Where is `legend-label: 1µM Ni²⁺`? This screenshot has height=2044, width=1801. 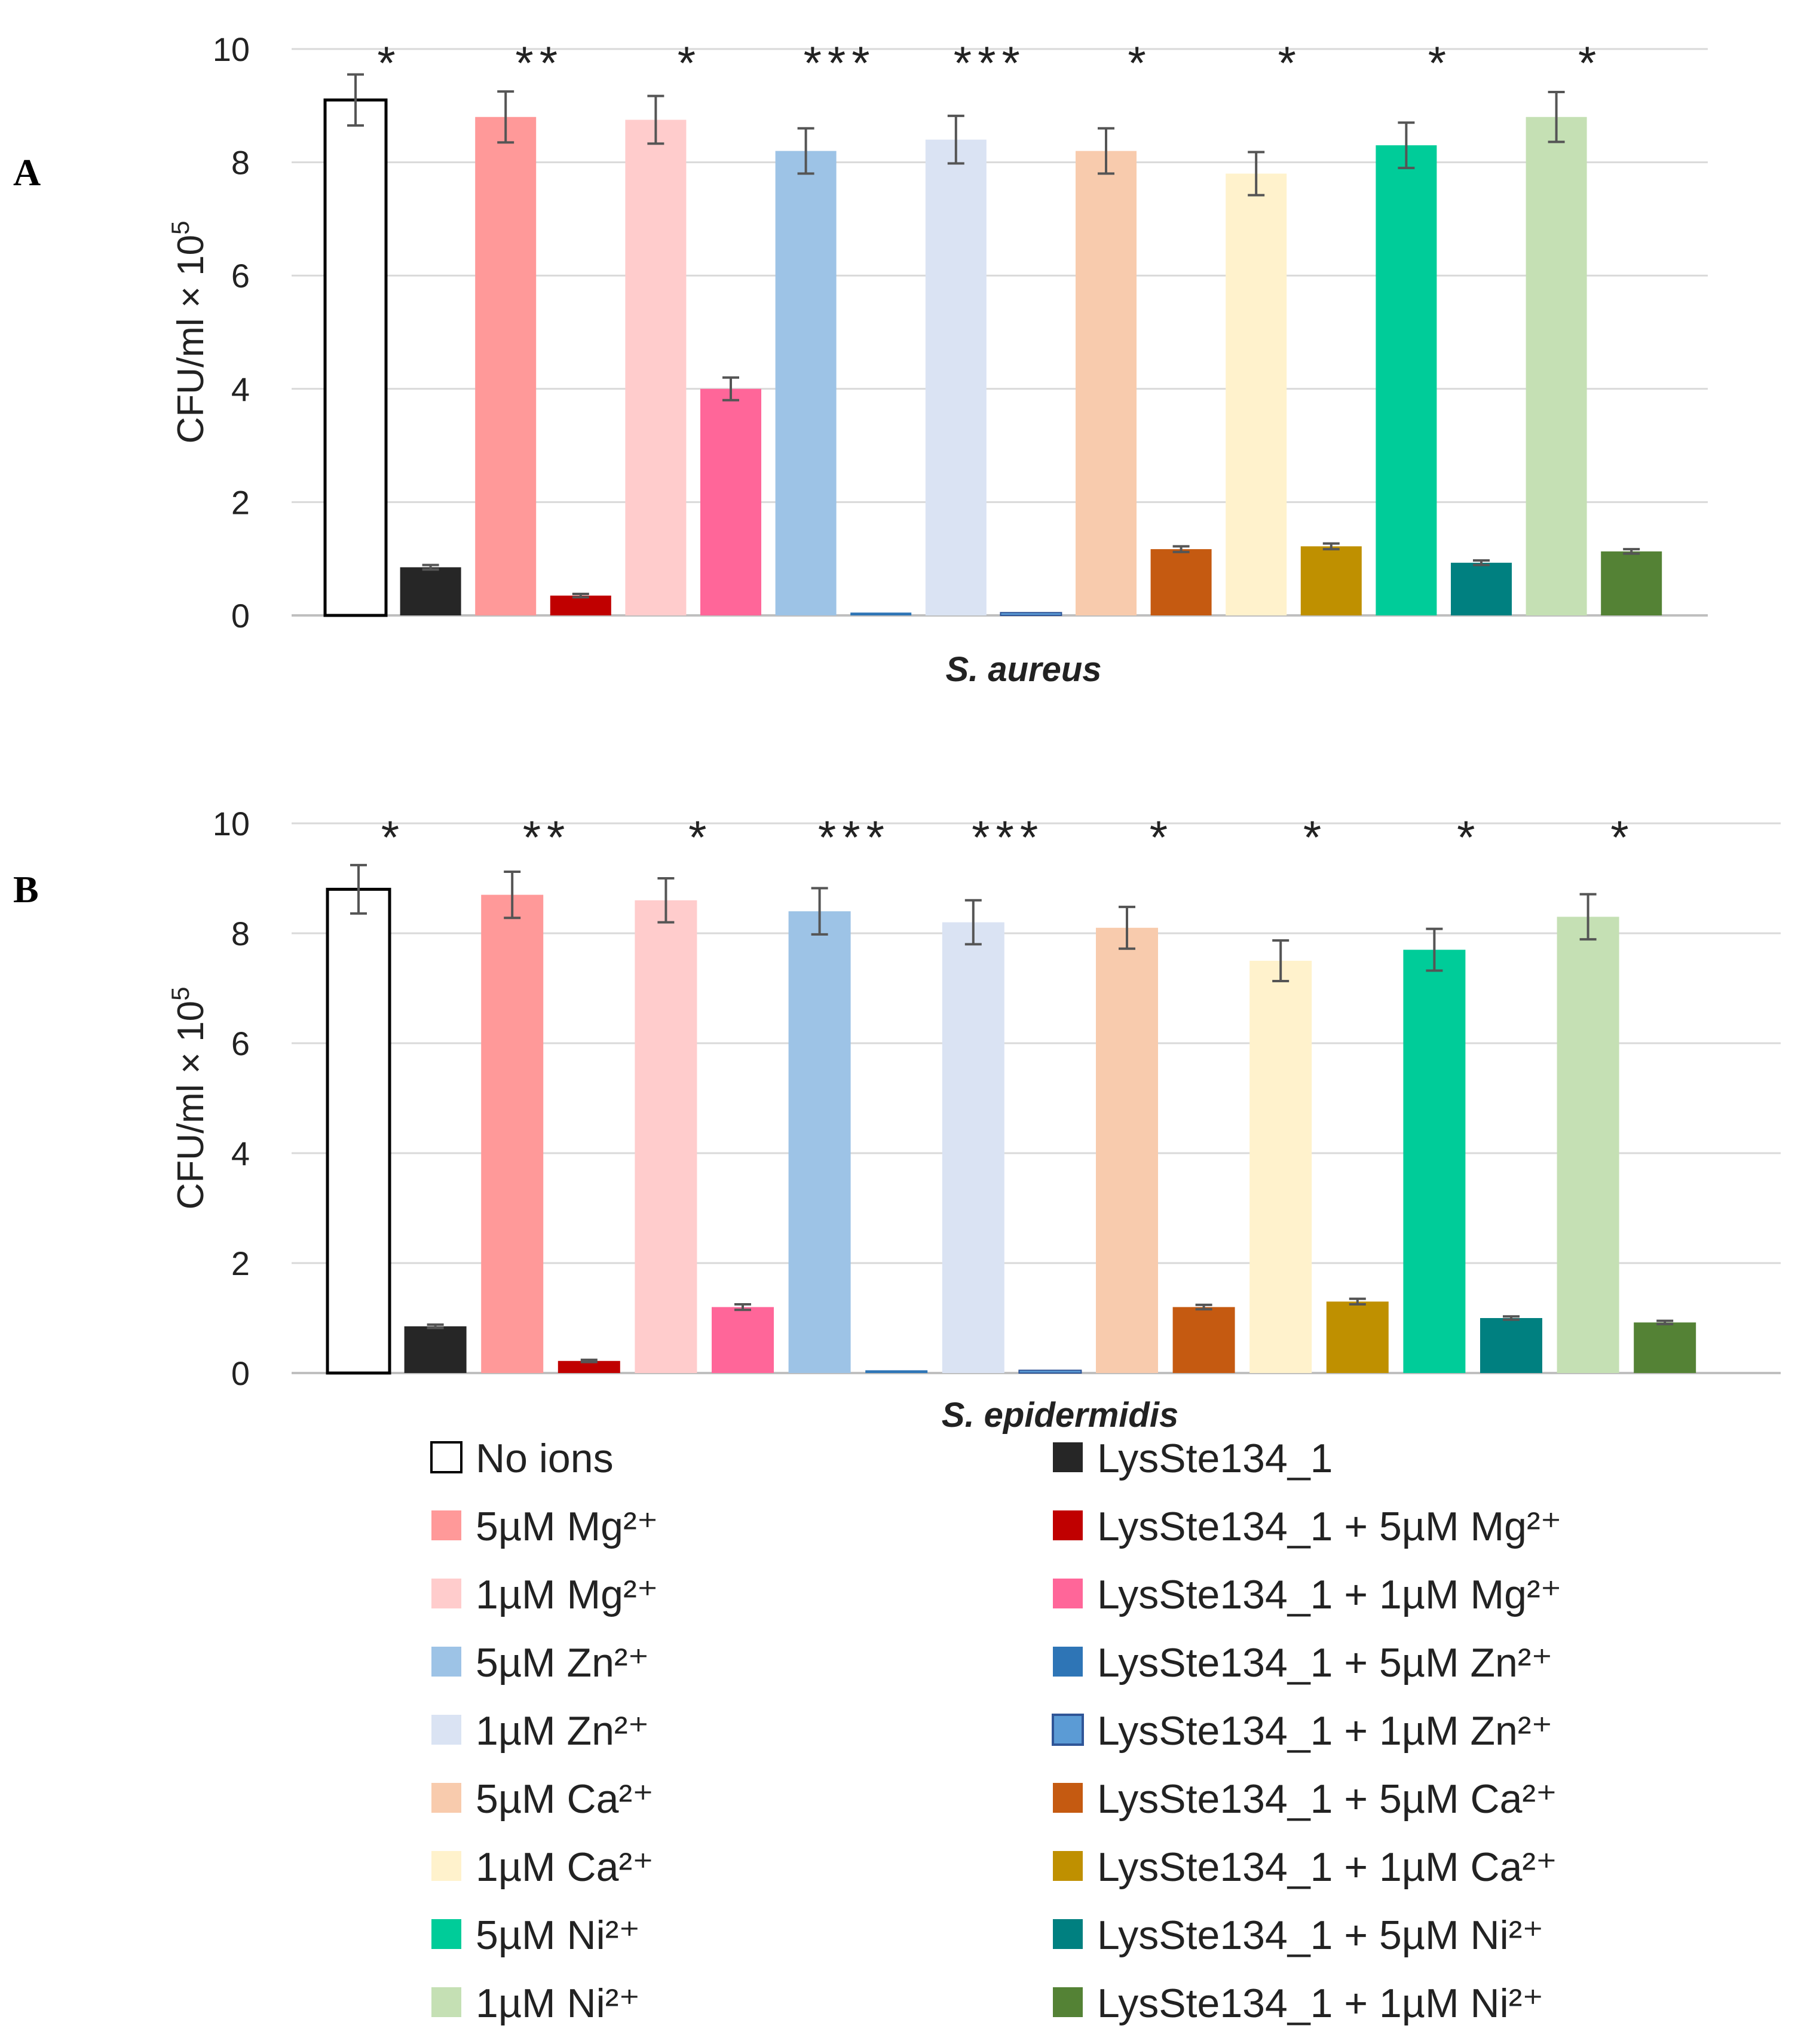
legend-label: 1µM Ni²⁺ is located at coordinates (558, 2003).